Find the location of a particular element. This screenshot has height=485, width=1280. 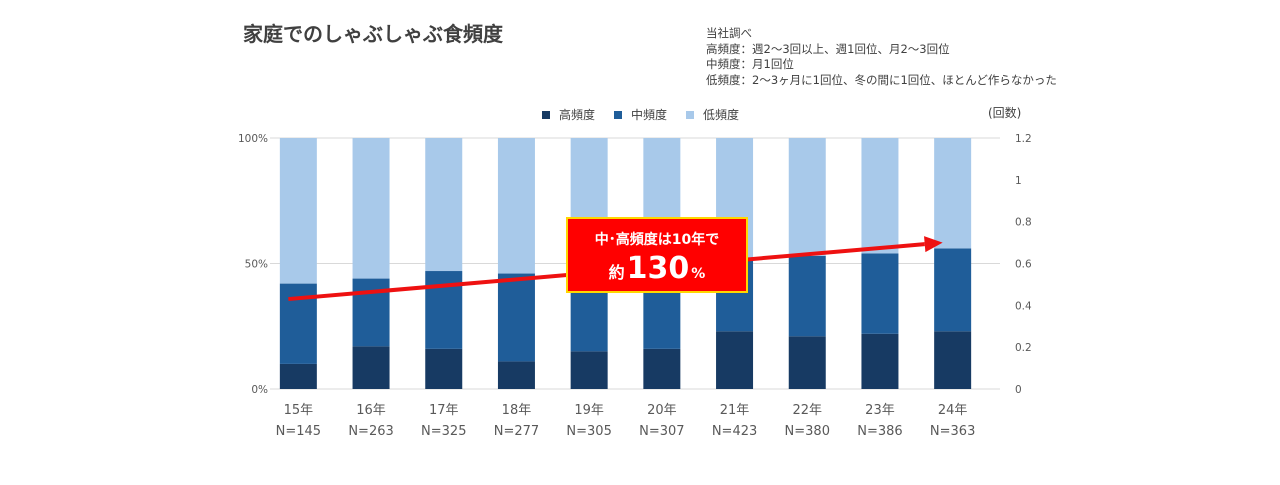

x-sample-size-label: N=263 is located at coordinates (370, 431).